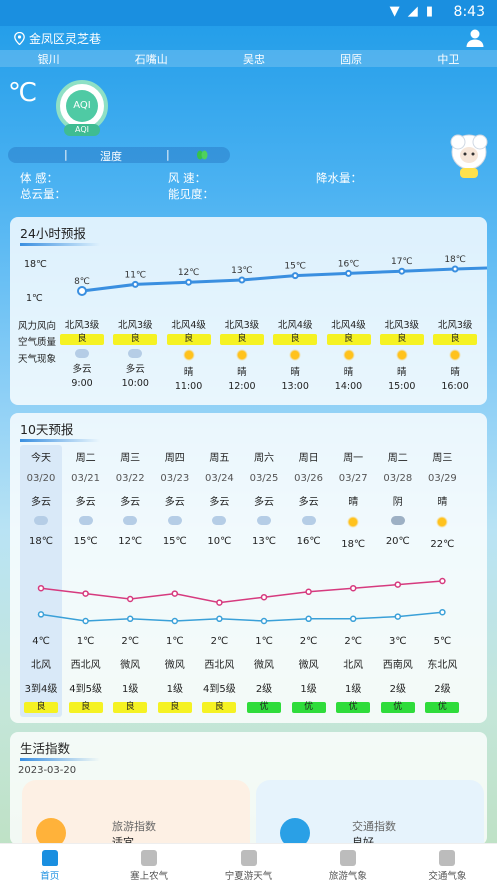 The image size is (497, 885). What do you see at coordinates (442, 458) in the screenshot?
I see `daily-day: 周三` at bounding box center [442, 458].